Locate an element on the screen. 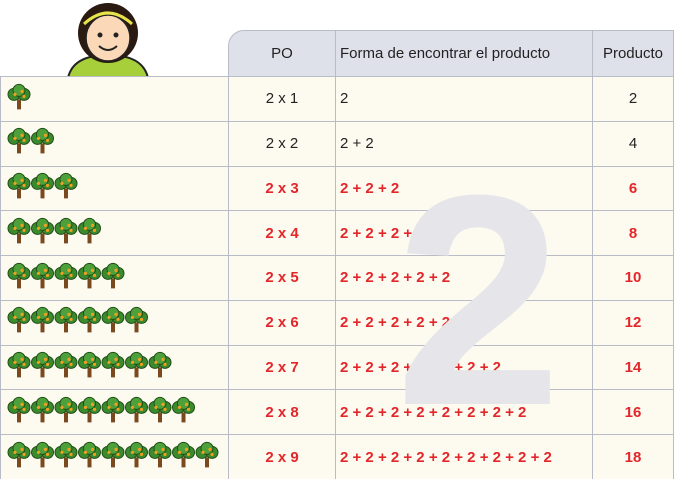 The width and height of the screenshot is (674, 479). po-text: 2 x 2 is located at coordinates (282, 144).